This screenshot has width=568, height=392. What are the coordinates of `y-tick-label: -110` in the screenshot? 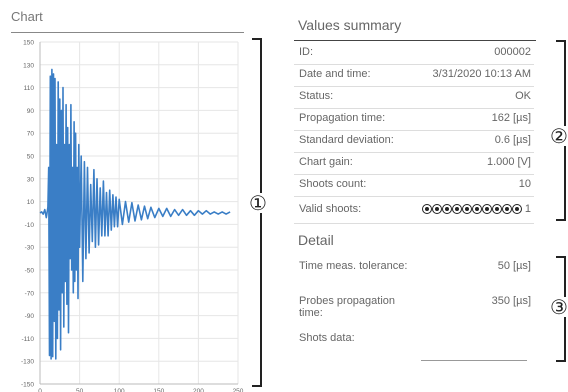 It's located at (27, 339).